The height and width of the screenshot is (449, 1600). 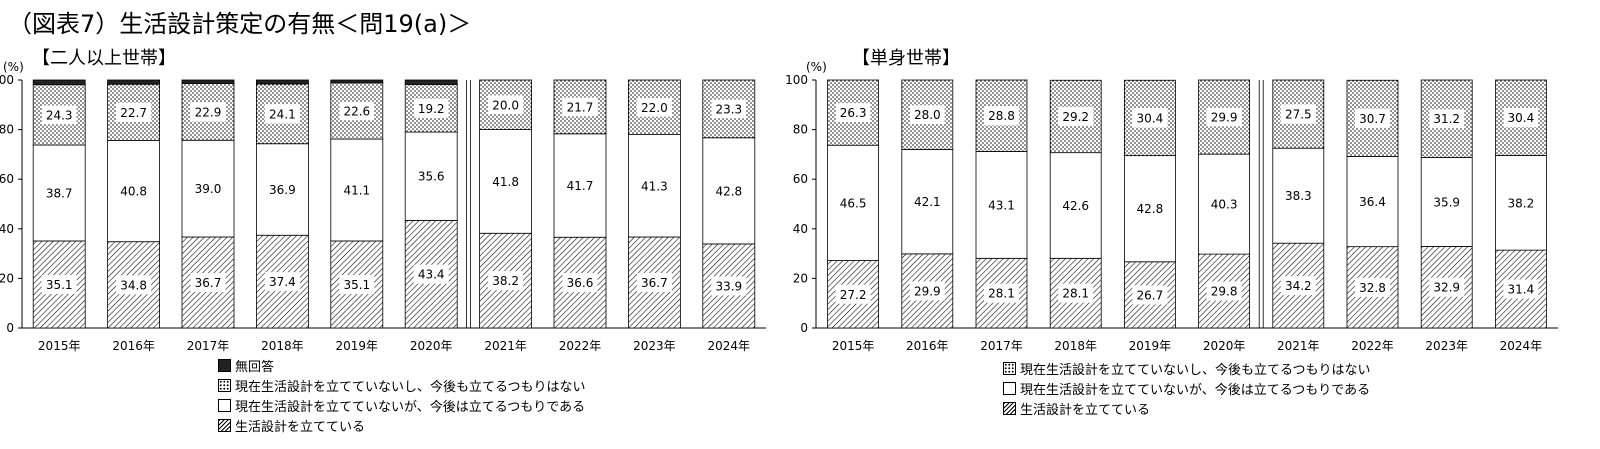 What do you see at coordinates (1009, 388) in the screenshot?
I see `legend-swatch-white` at bounding box center [1009, 388].